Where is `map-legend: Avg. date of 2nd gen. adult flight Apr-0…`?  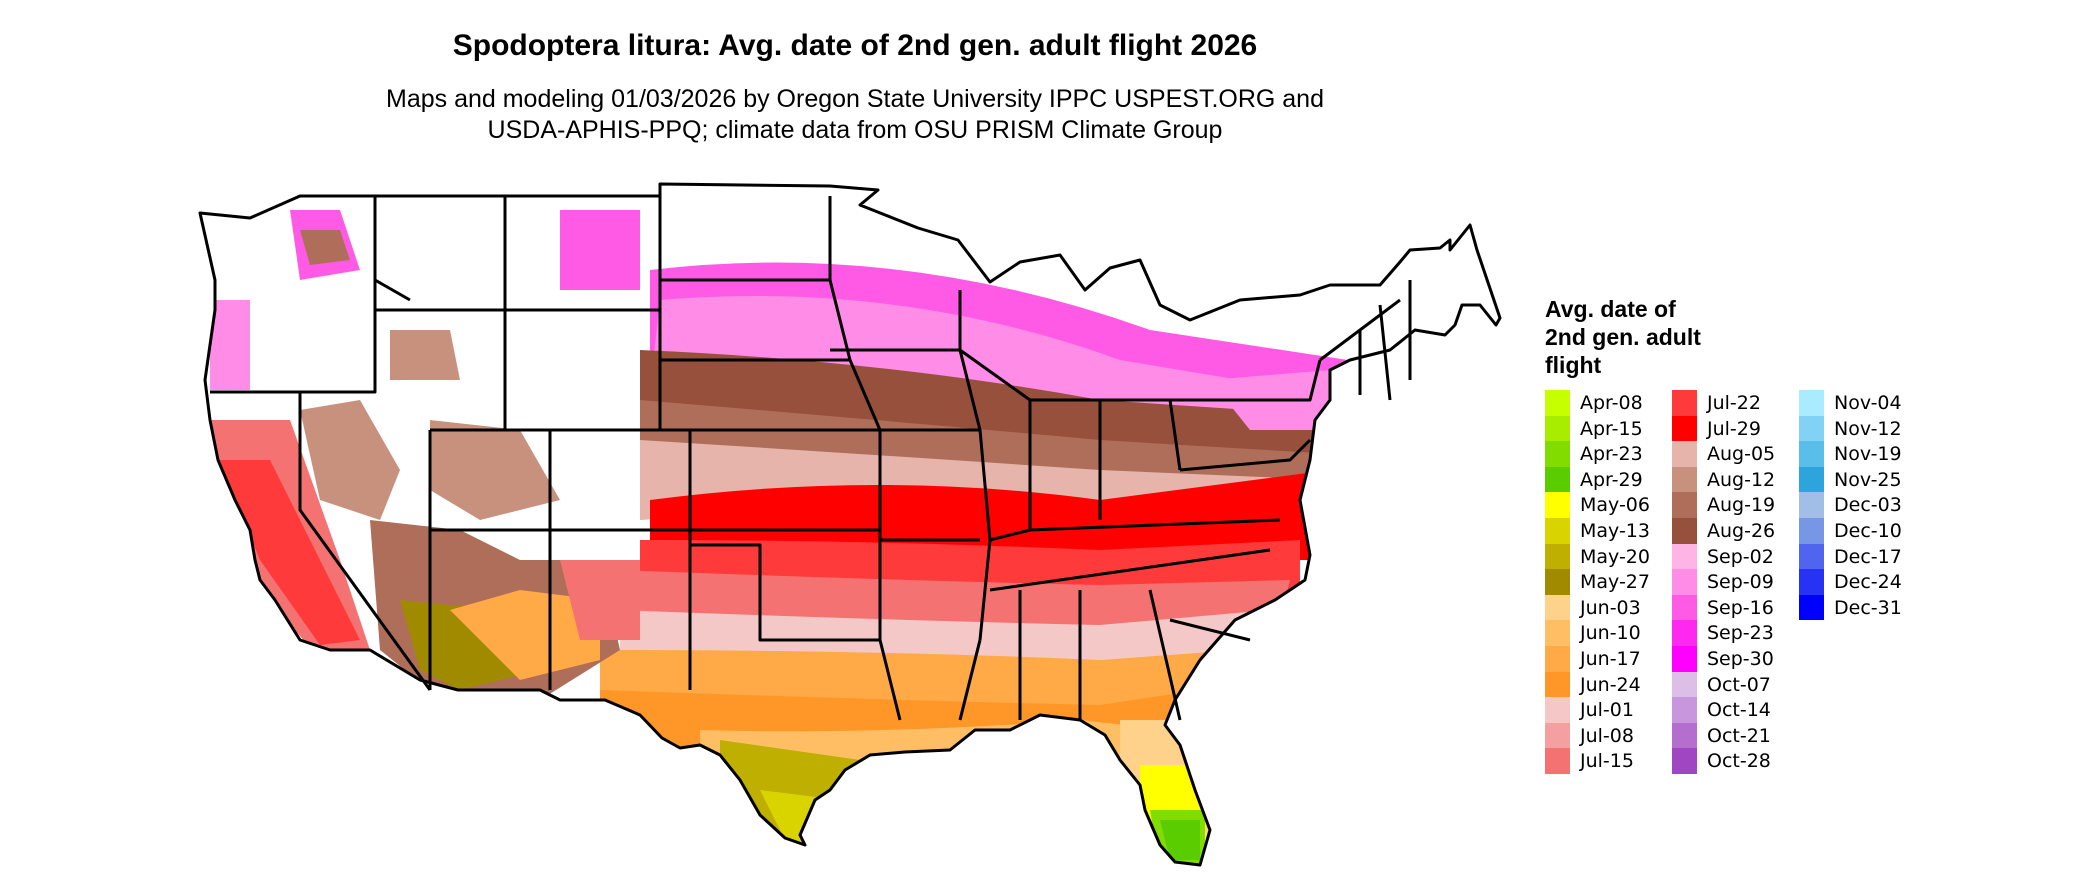
map-legend: Avg. date of 2nd gen. adult flight Apr-0… is located at coordinates (1723, 534).